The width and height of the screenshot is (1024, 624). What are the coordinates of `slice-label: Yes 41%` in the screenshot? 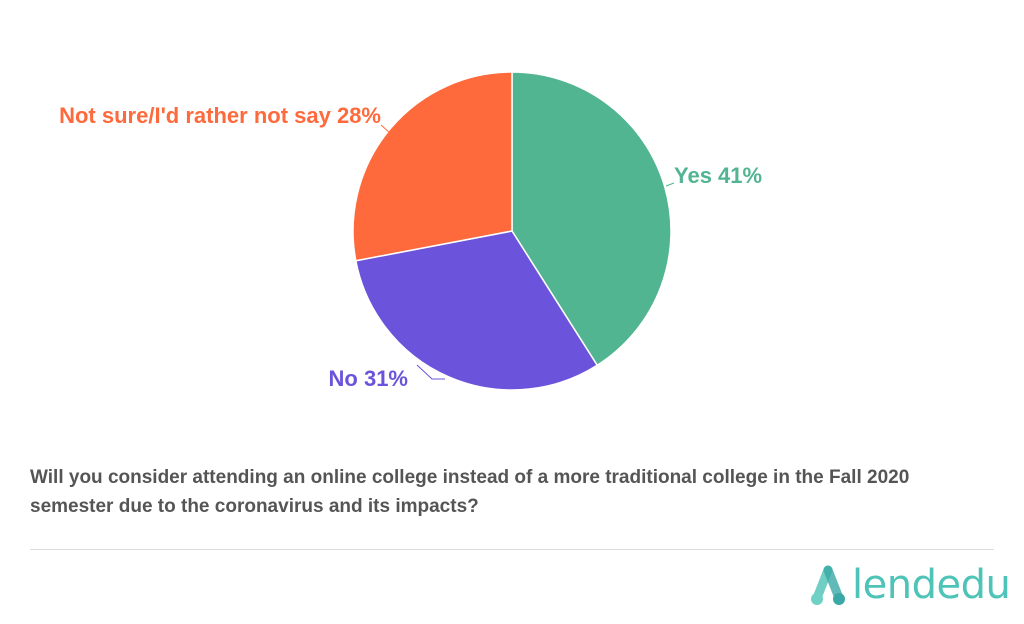 It's located at (718, 175).